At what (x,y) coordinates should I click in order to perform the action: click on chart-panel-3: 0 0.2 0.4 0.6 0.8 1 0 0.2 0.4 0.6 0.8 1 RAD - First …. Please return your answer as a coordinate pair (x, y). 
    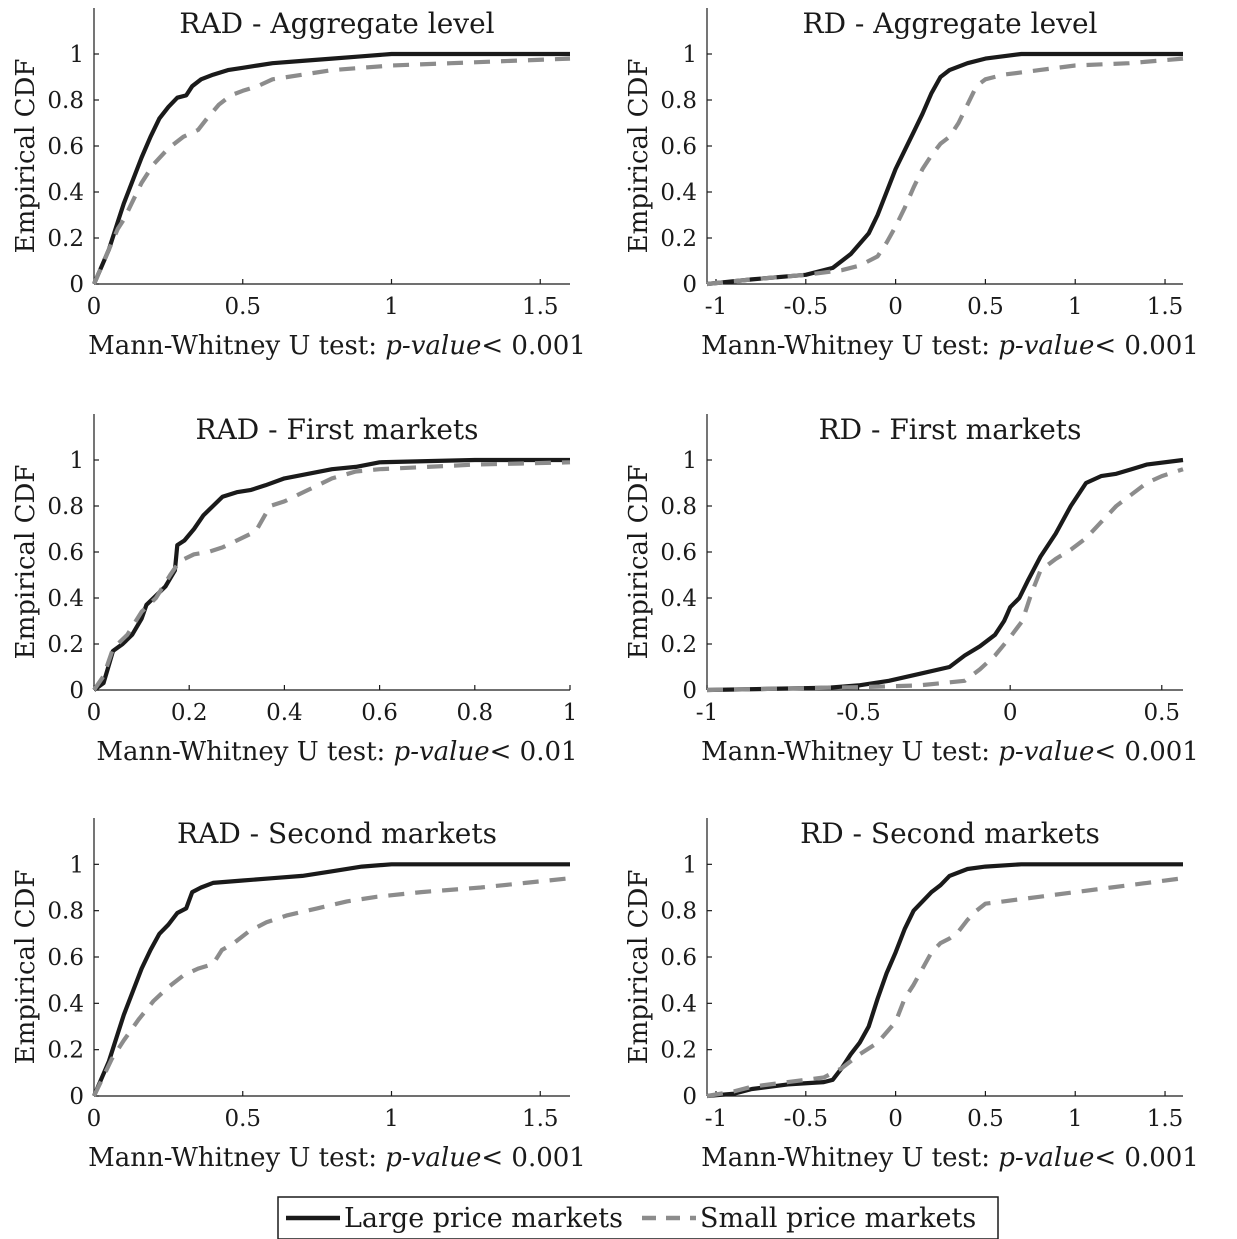
    Looking at the image, I should click on (294, 590).